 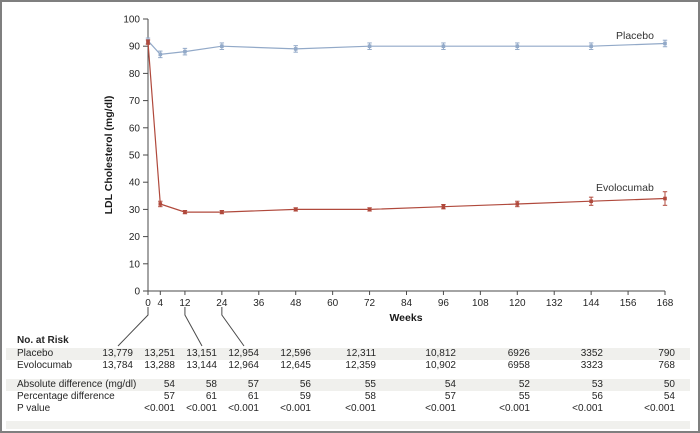 I want to click on risk-row-placebo-cell: 13,779, so click(x=117, y=353).